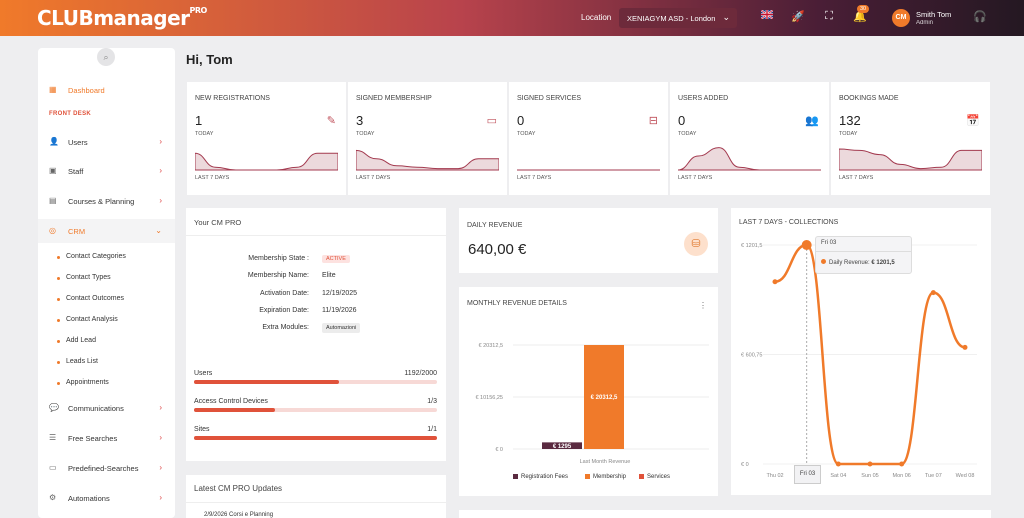  What do you see at coordinates (329, 275) in the screenshot?
I see `row-value: Elite` at bounding box center [329, 275].